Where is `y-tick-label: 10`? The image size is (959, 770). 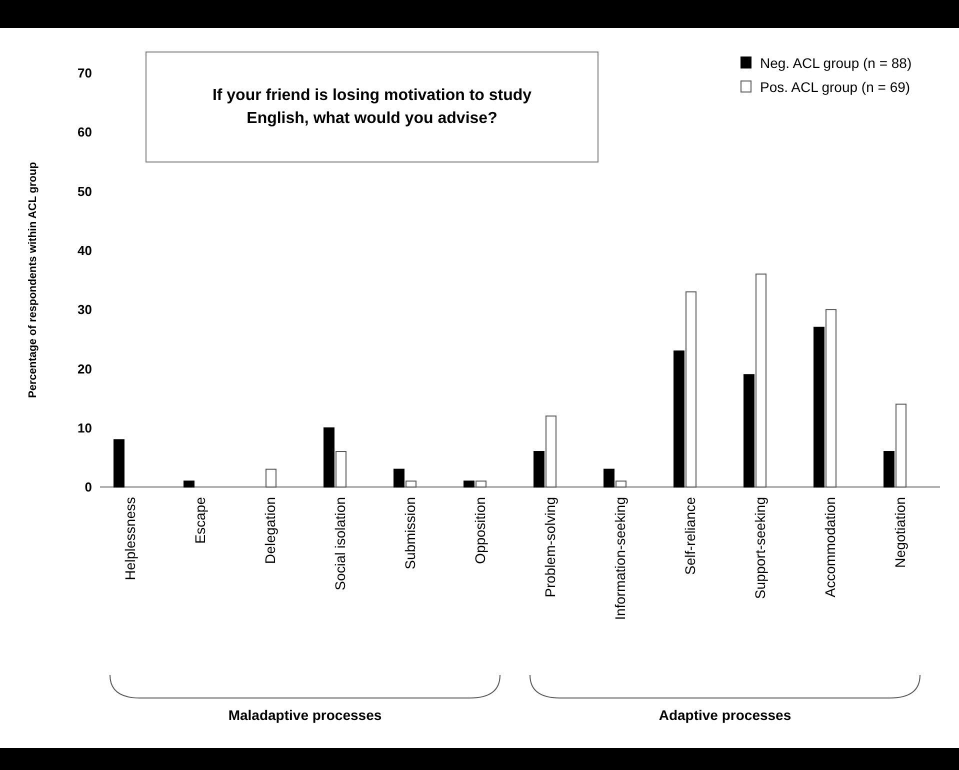
y-tick-label: 10 is located at coordinates (85, 428).